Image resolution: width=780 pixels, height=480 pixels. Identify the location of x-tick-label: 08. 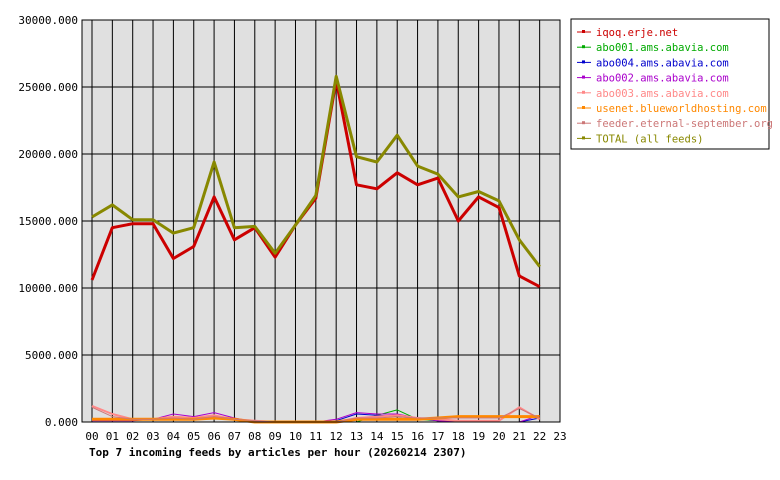
(254, 436).